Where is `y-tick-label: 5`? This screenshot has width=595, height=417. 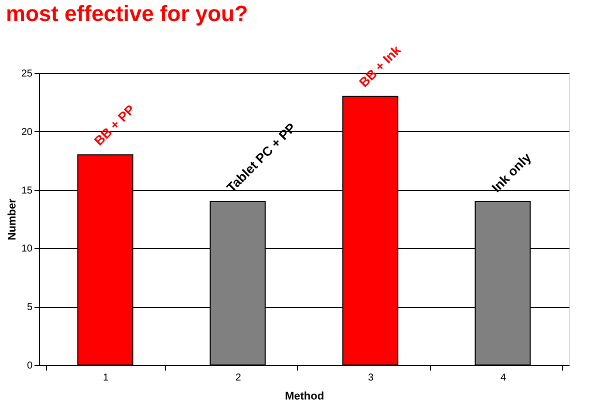
y-tick-label: 5 is located at coordinates (29, 308).